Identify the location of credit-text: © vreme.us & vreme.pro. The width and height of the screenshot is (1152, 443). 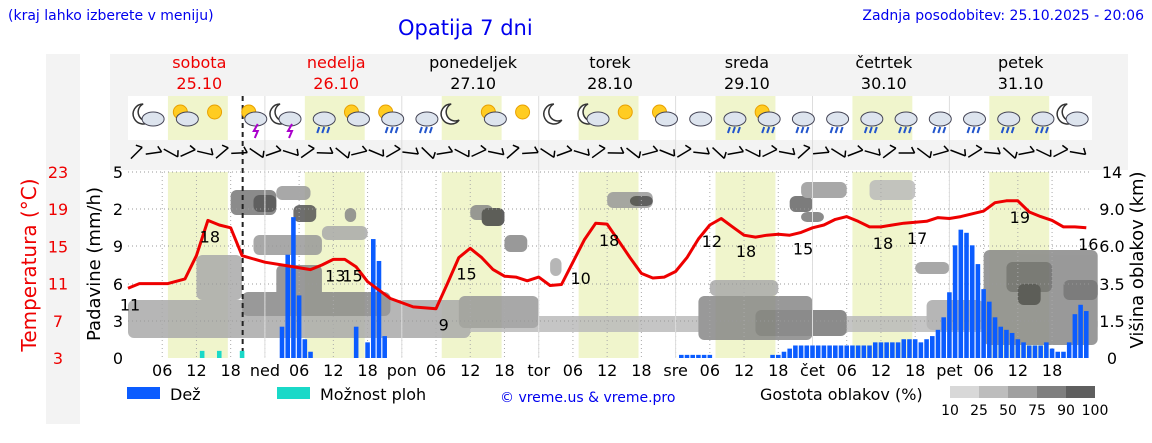
(587, 398).